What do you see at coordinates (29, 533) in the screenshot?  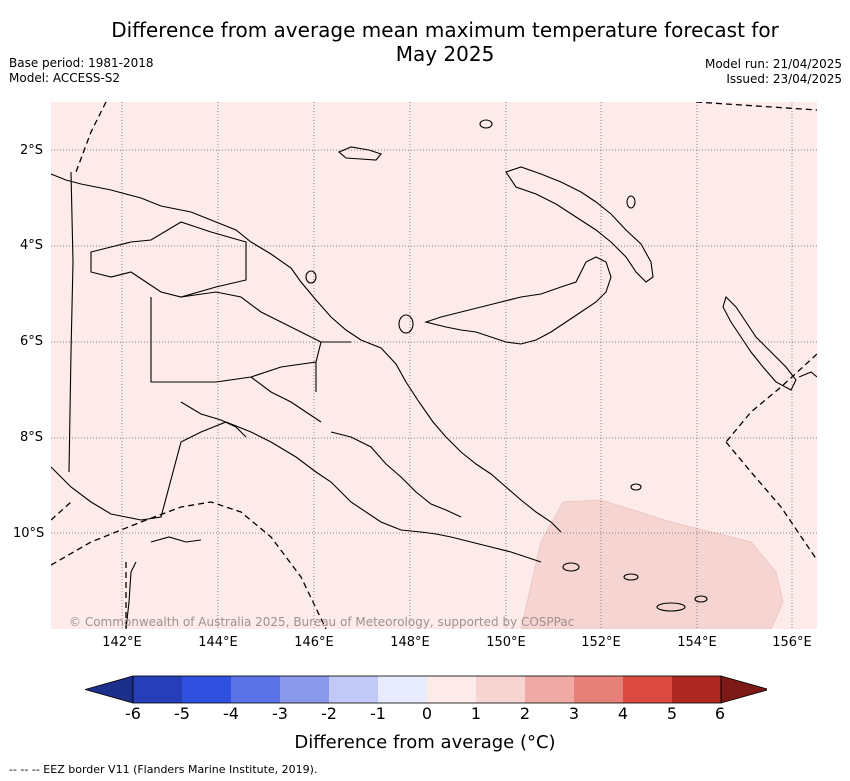 I see `lat-label: 10°S` at bounding box center [29, 533].